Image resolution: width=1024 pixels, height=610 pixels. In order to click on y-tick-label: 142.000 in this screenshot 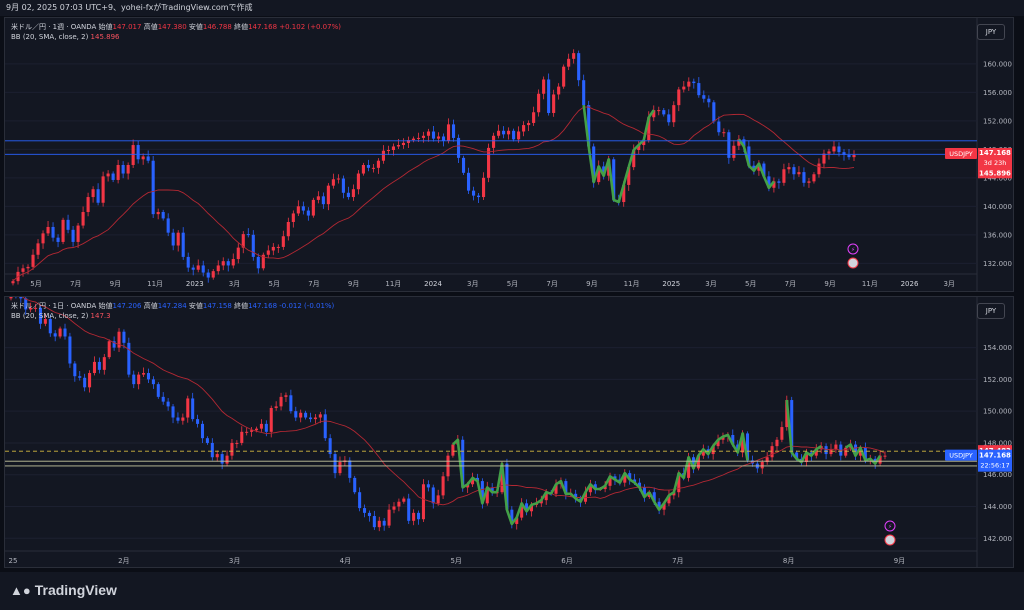, I will do `click(997, 539)`.